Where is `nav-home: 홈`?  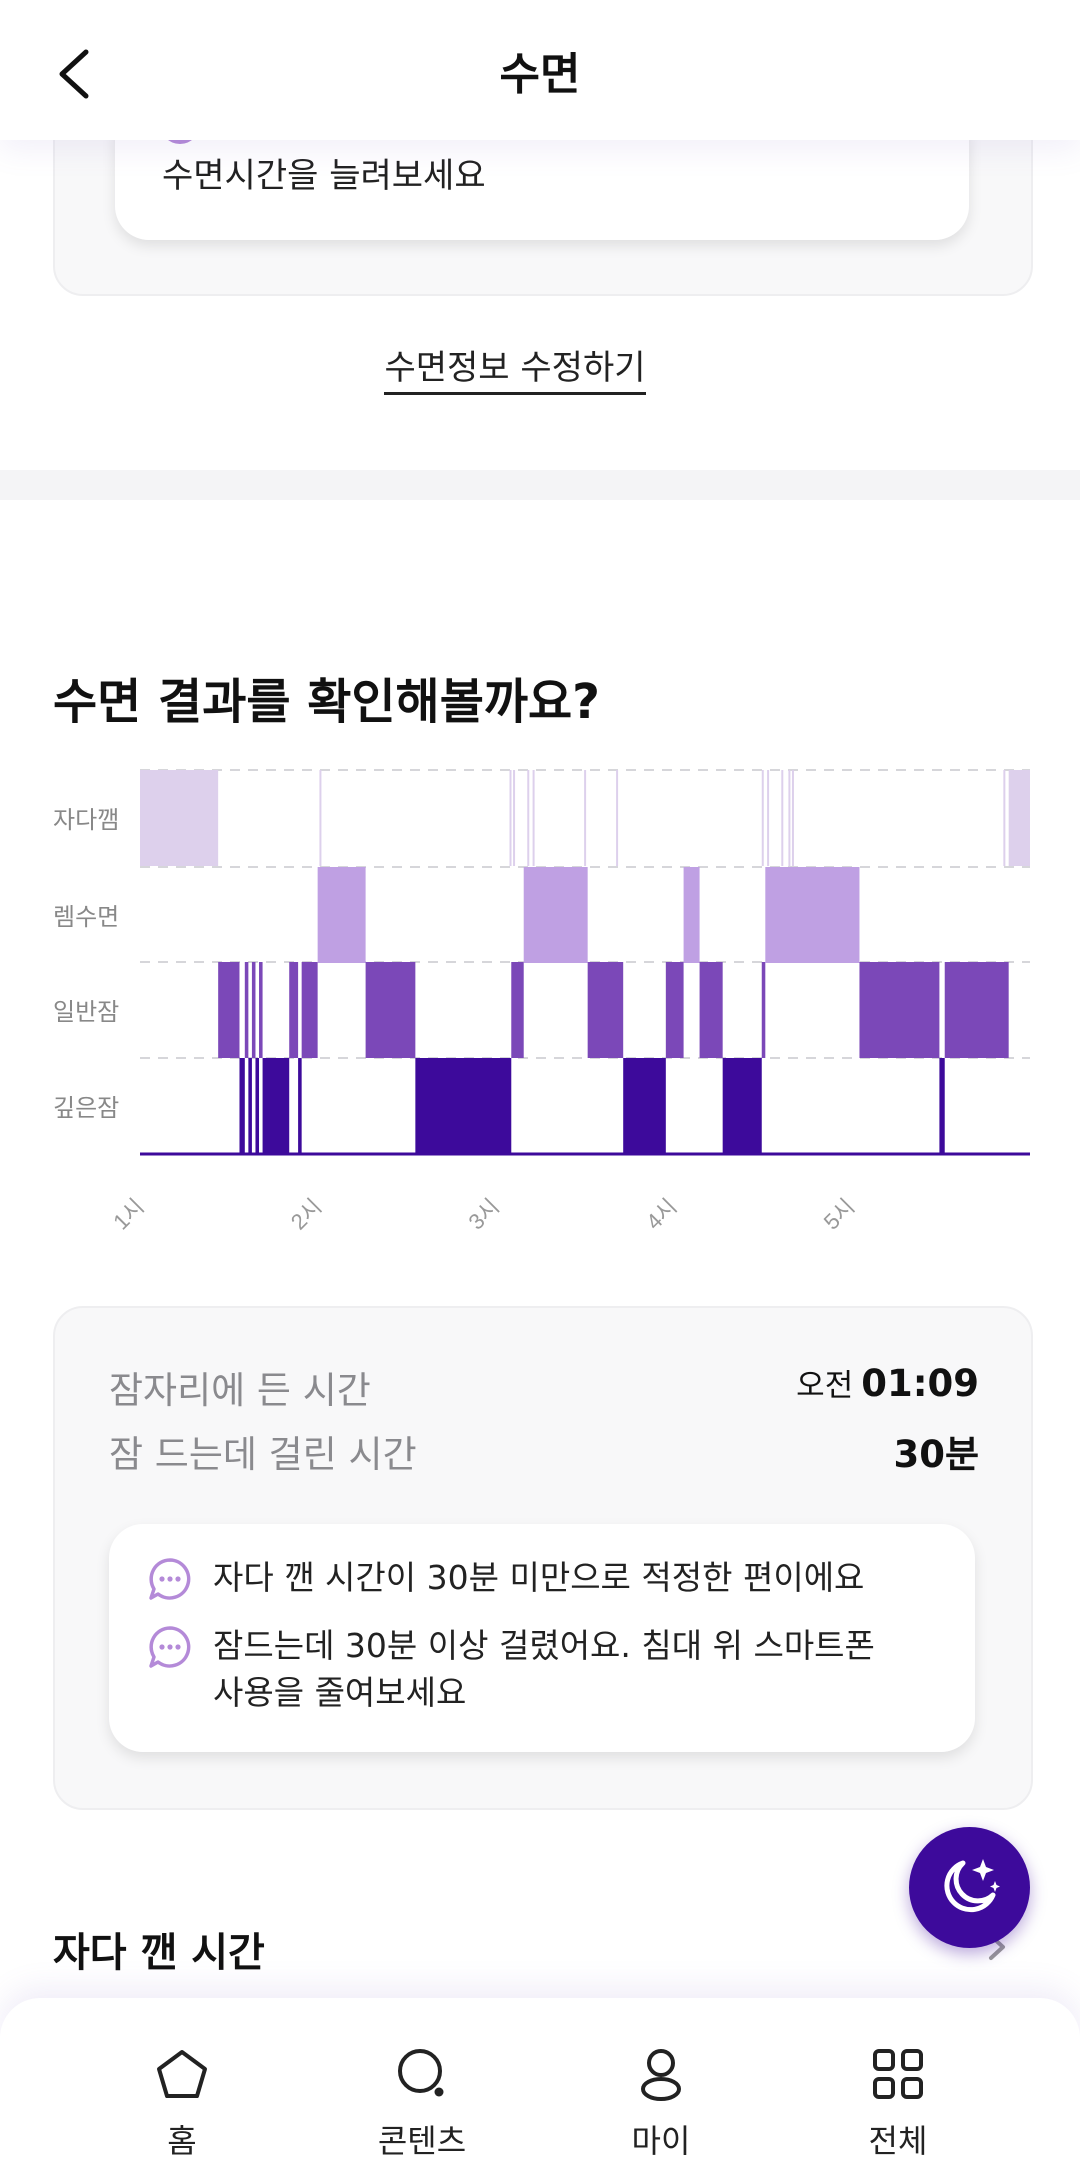 nav-home: 홈 is located at coordinates (182, 2104).